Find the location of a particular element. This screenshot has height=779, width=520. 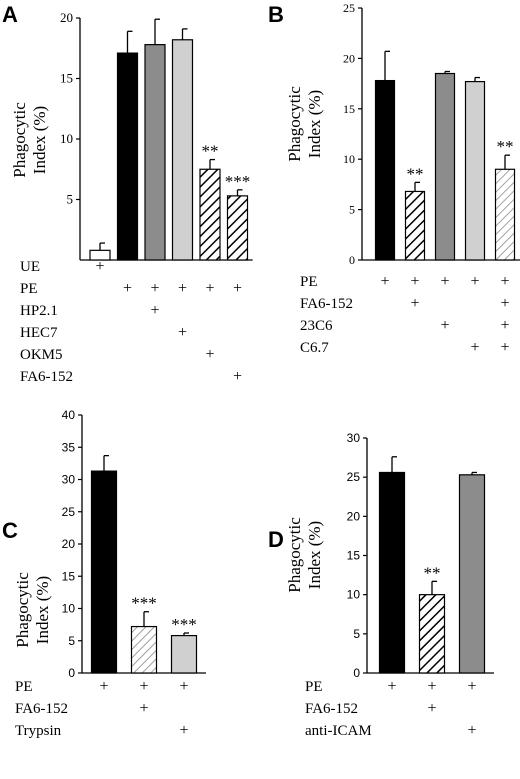

panel-letter: B is located at coordinates (276, 14).